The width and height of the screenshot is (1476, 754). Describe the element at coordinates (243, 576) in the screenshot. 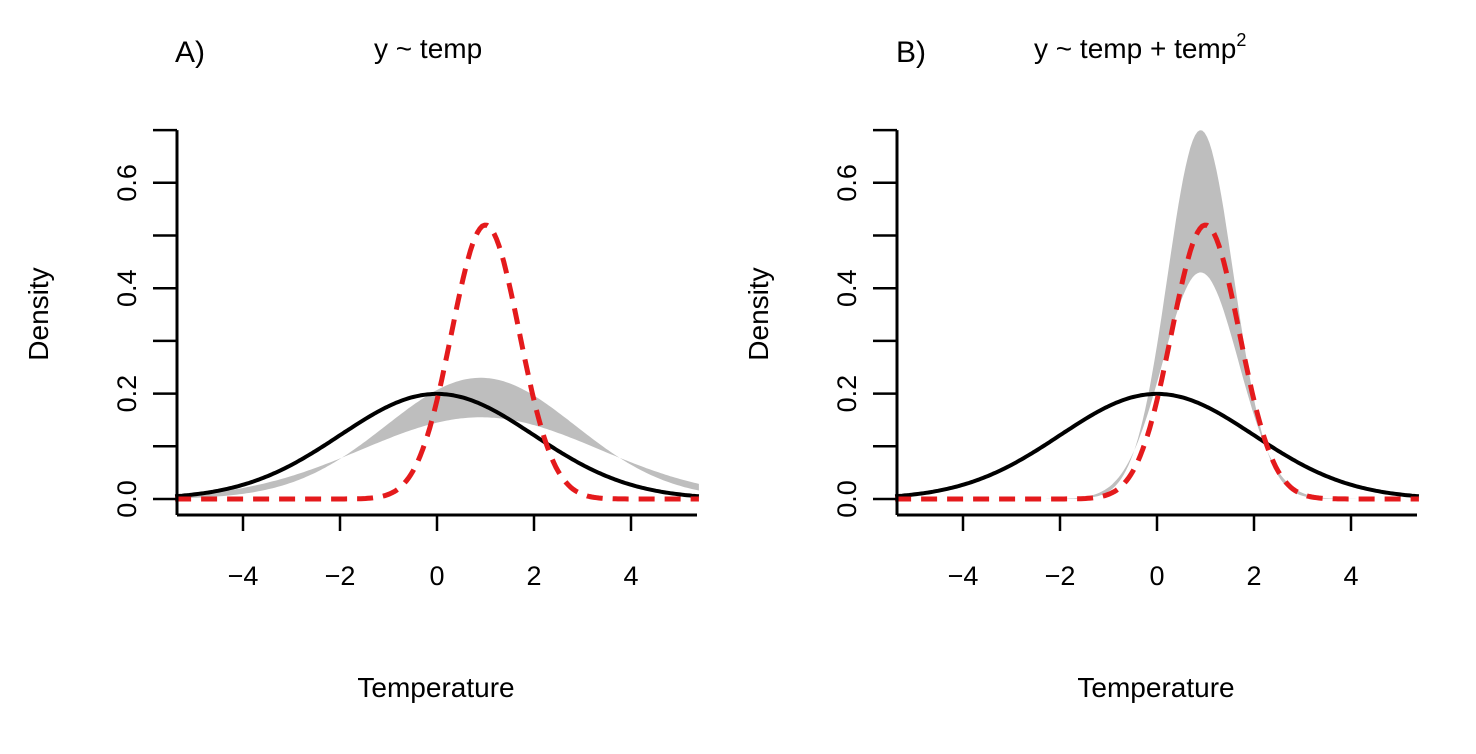

I see `panel-a-x-tick-label: −4` at that location.